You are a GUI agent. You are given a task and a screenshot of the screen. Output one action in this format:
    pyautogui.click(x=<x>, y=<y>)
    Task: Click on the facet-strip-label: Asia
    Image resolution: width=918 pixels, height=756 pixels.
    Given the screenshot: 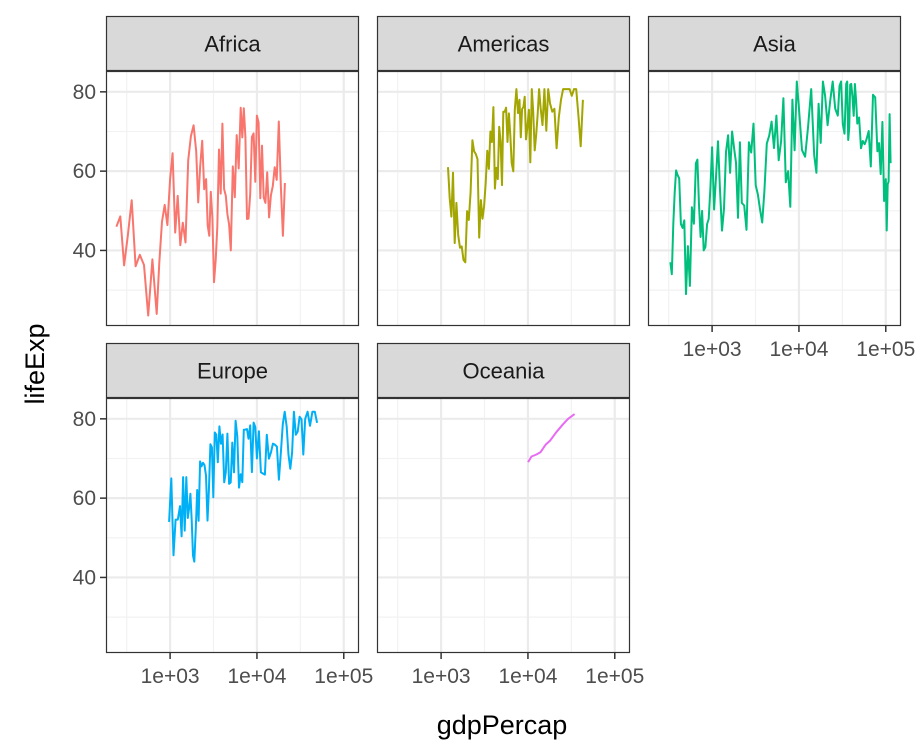 What is the action you would take?
    pyautogui.click(x=775, y=44)
    